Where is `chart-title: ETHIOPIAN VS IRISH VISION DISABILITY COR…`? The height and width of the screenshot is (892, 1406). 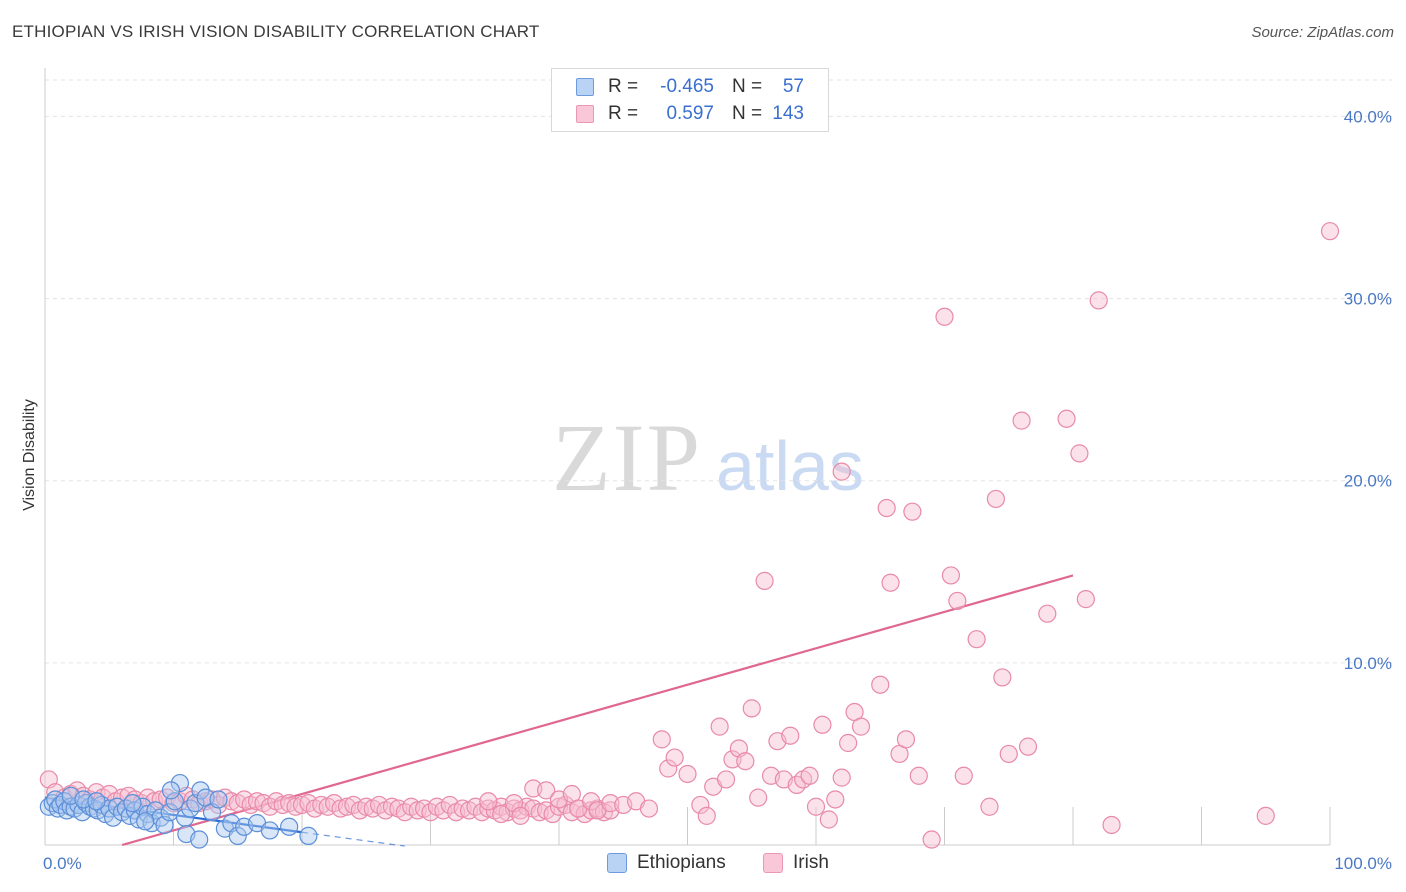 chart-title: ETHIOPIAN VS IRISH VISION DISABILITY COR… is located at coordinates (276, 31).